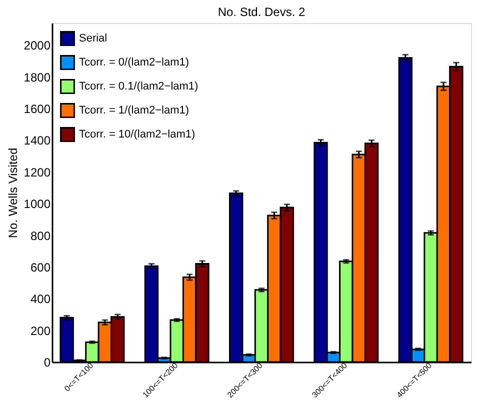  What do you see at coordinates (138, 86) in the screenshot?
I see `legend-label: Tcorr. = 0.1/(lam2−lam1)` at bounding box center [138, 86].